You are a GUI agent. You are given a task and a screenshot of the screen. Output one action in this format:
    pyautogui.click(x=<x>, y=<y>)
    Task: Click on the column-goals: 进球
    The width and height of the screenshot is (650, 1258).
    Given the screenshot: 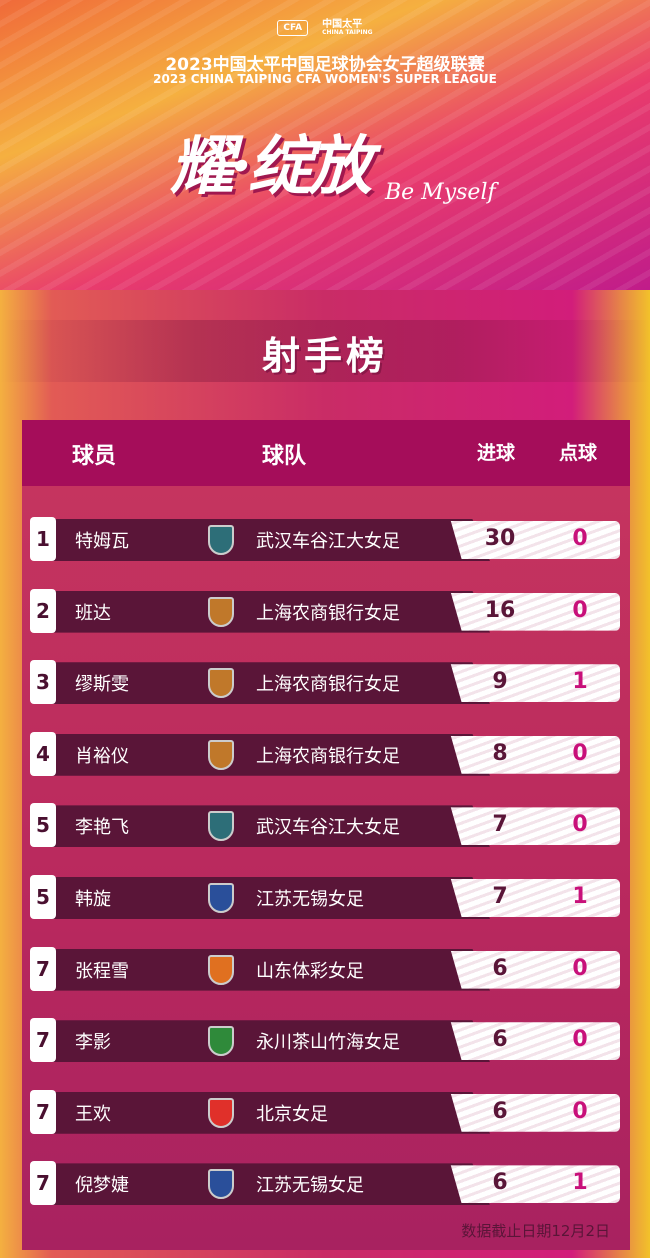 What is the action you would take?
    pyautogui.click(x=496, y=453)
    